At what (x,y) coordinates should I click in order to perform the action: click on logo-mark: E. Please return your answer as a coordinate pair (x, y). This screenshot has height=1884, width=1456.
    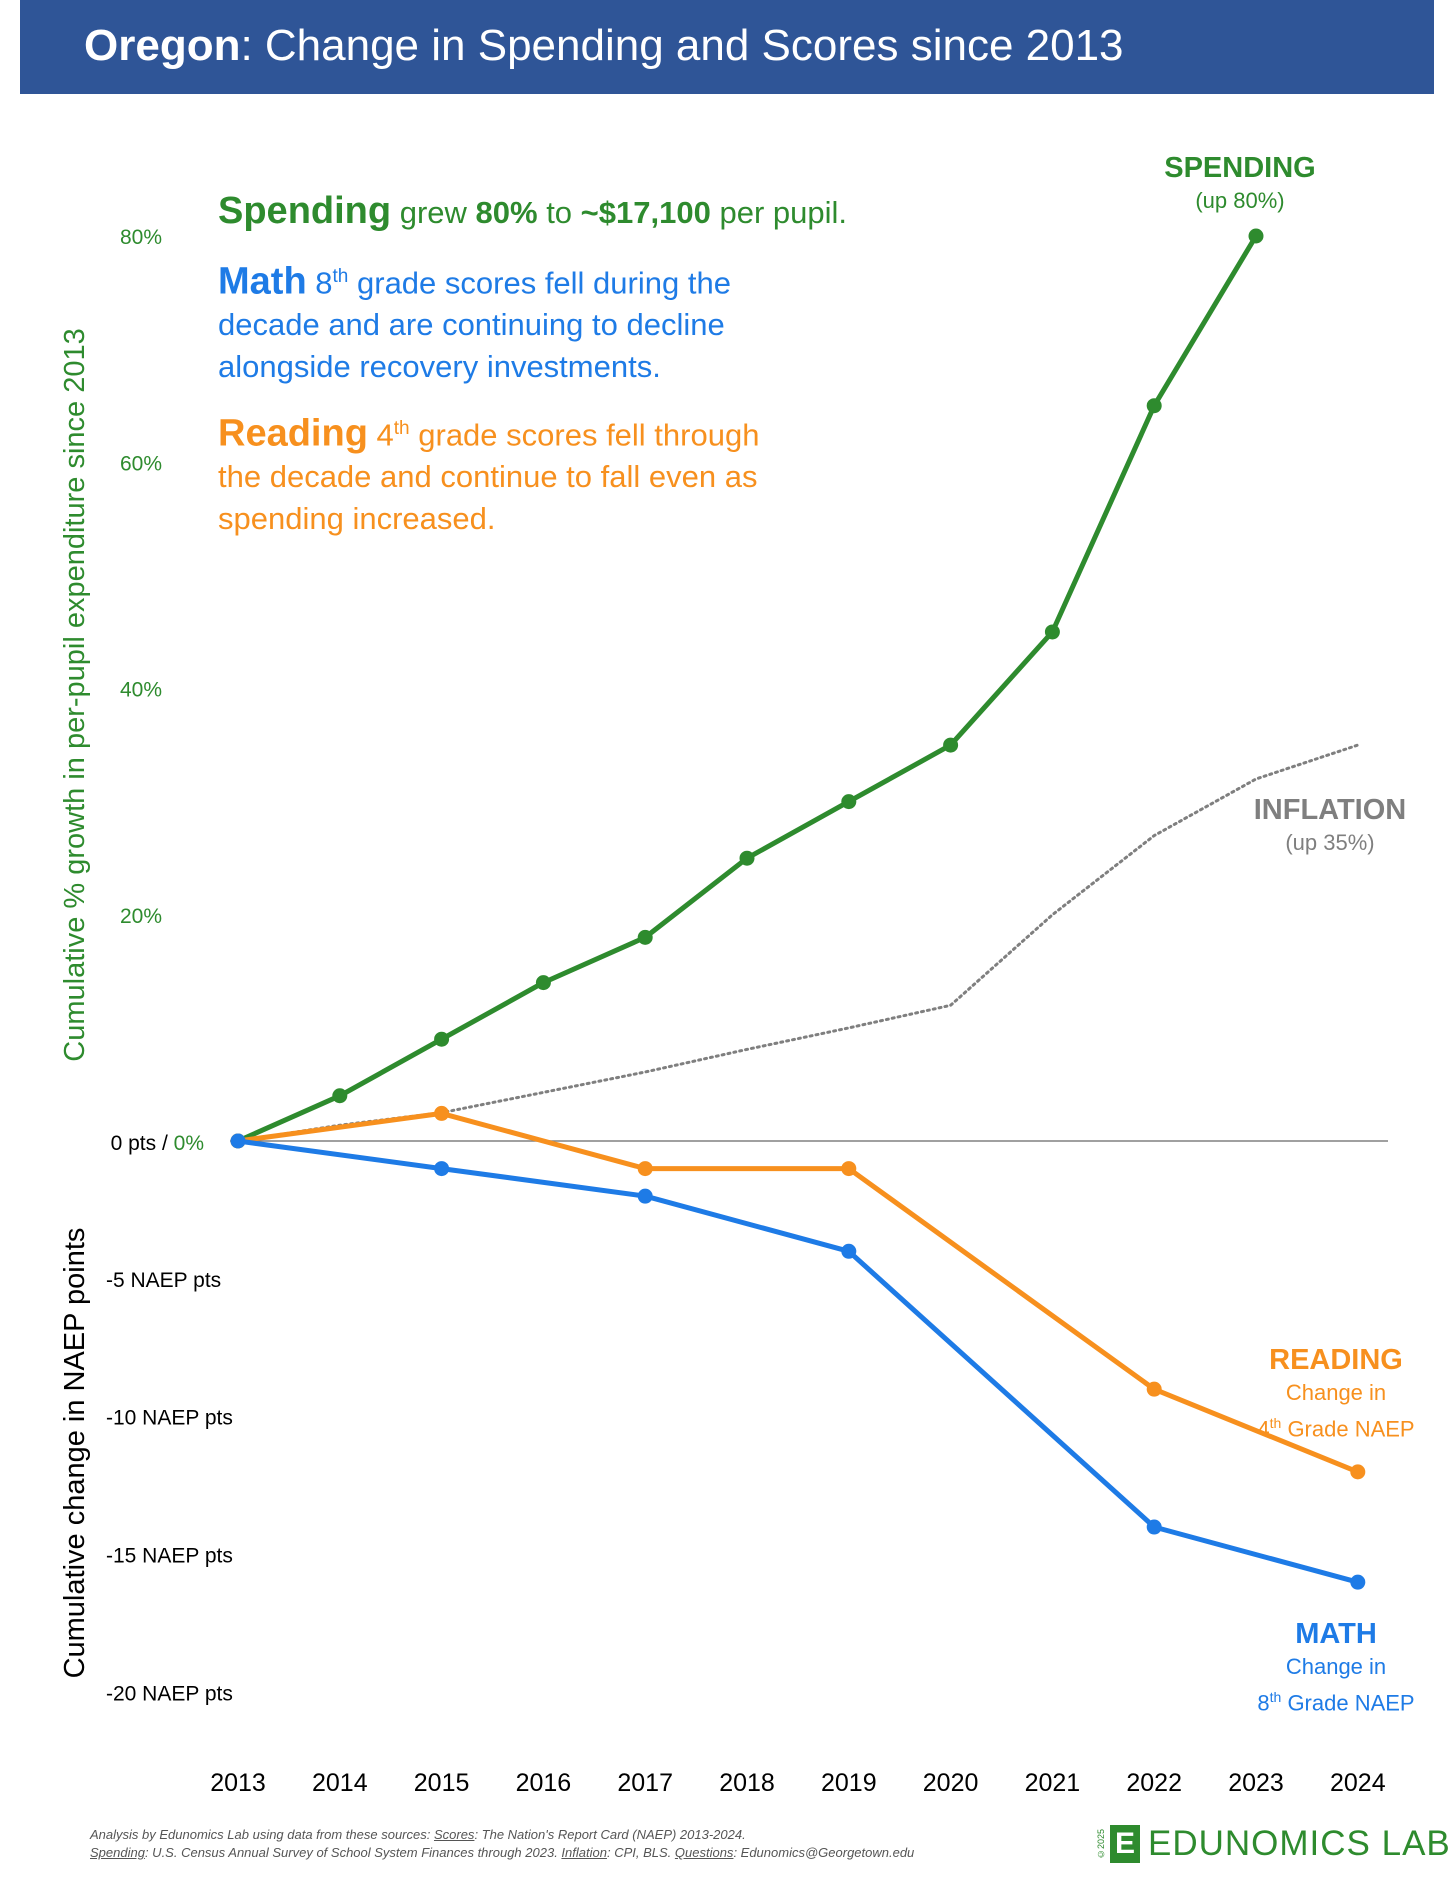
    Looking at the image, I should click on (1125, 1844).